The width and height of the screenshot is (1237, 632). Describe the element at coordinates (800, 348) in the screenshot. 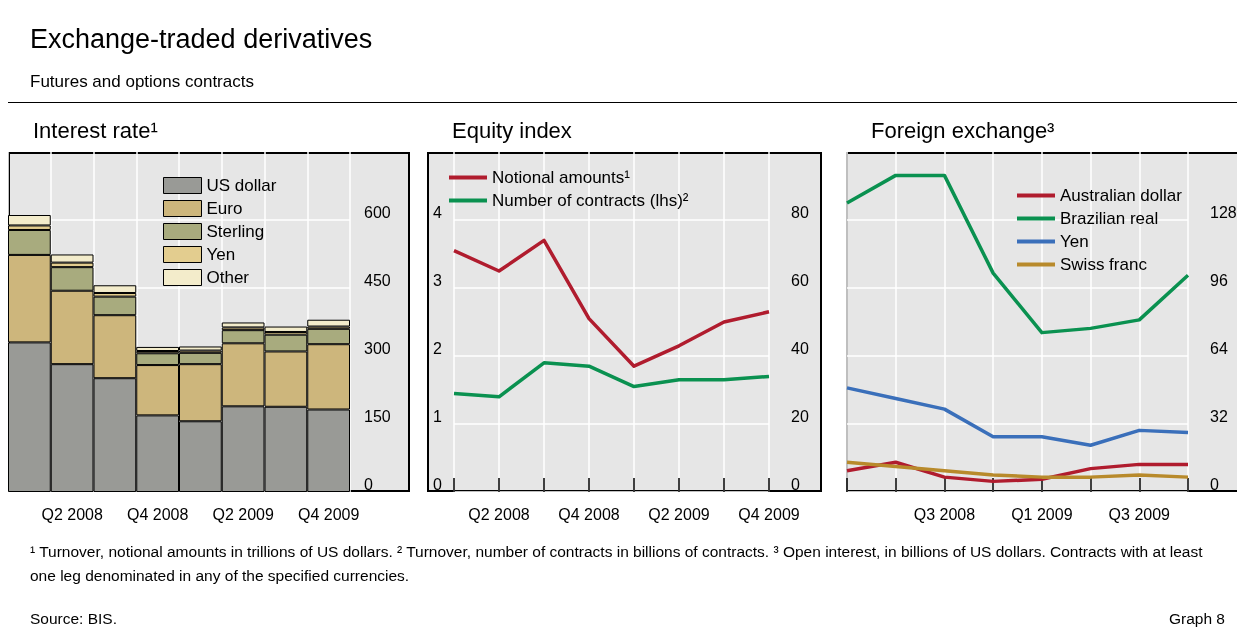

I see `y2-tick-label: 40` at that location.